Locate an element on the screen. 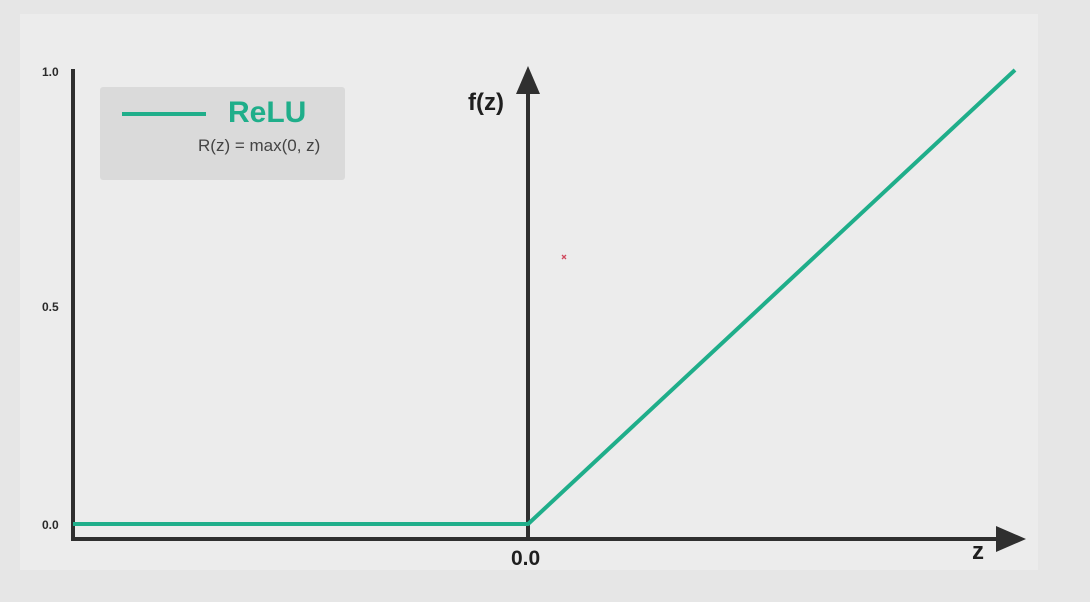  legend-line-swatch is located at coordinates (164, 114).